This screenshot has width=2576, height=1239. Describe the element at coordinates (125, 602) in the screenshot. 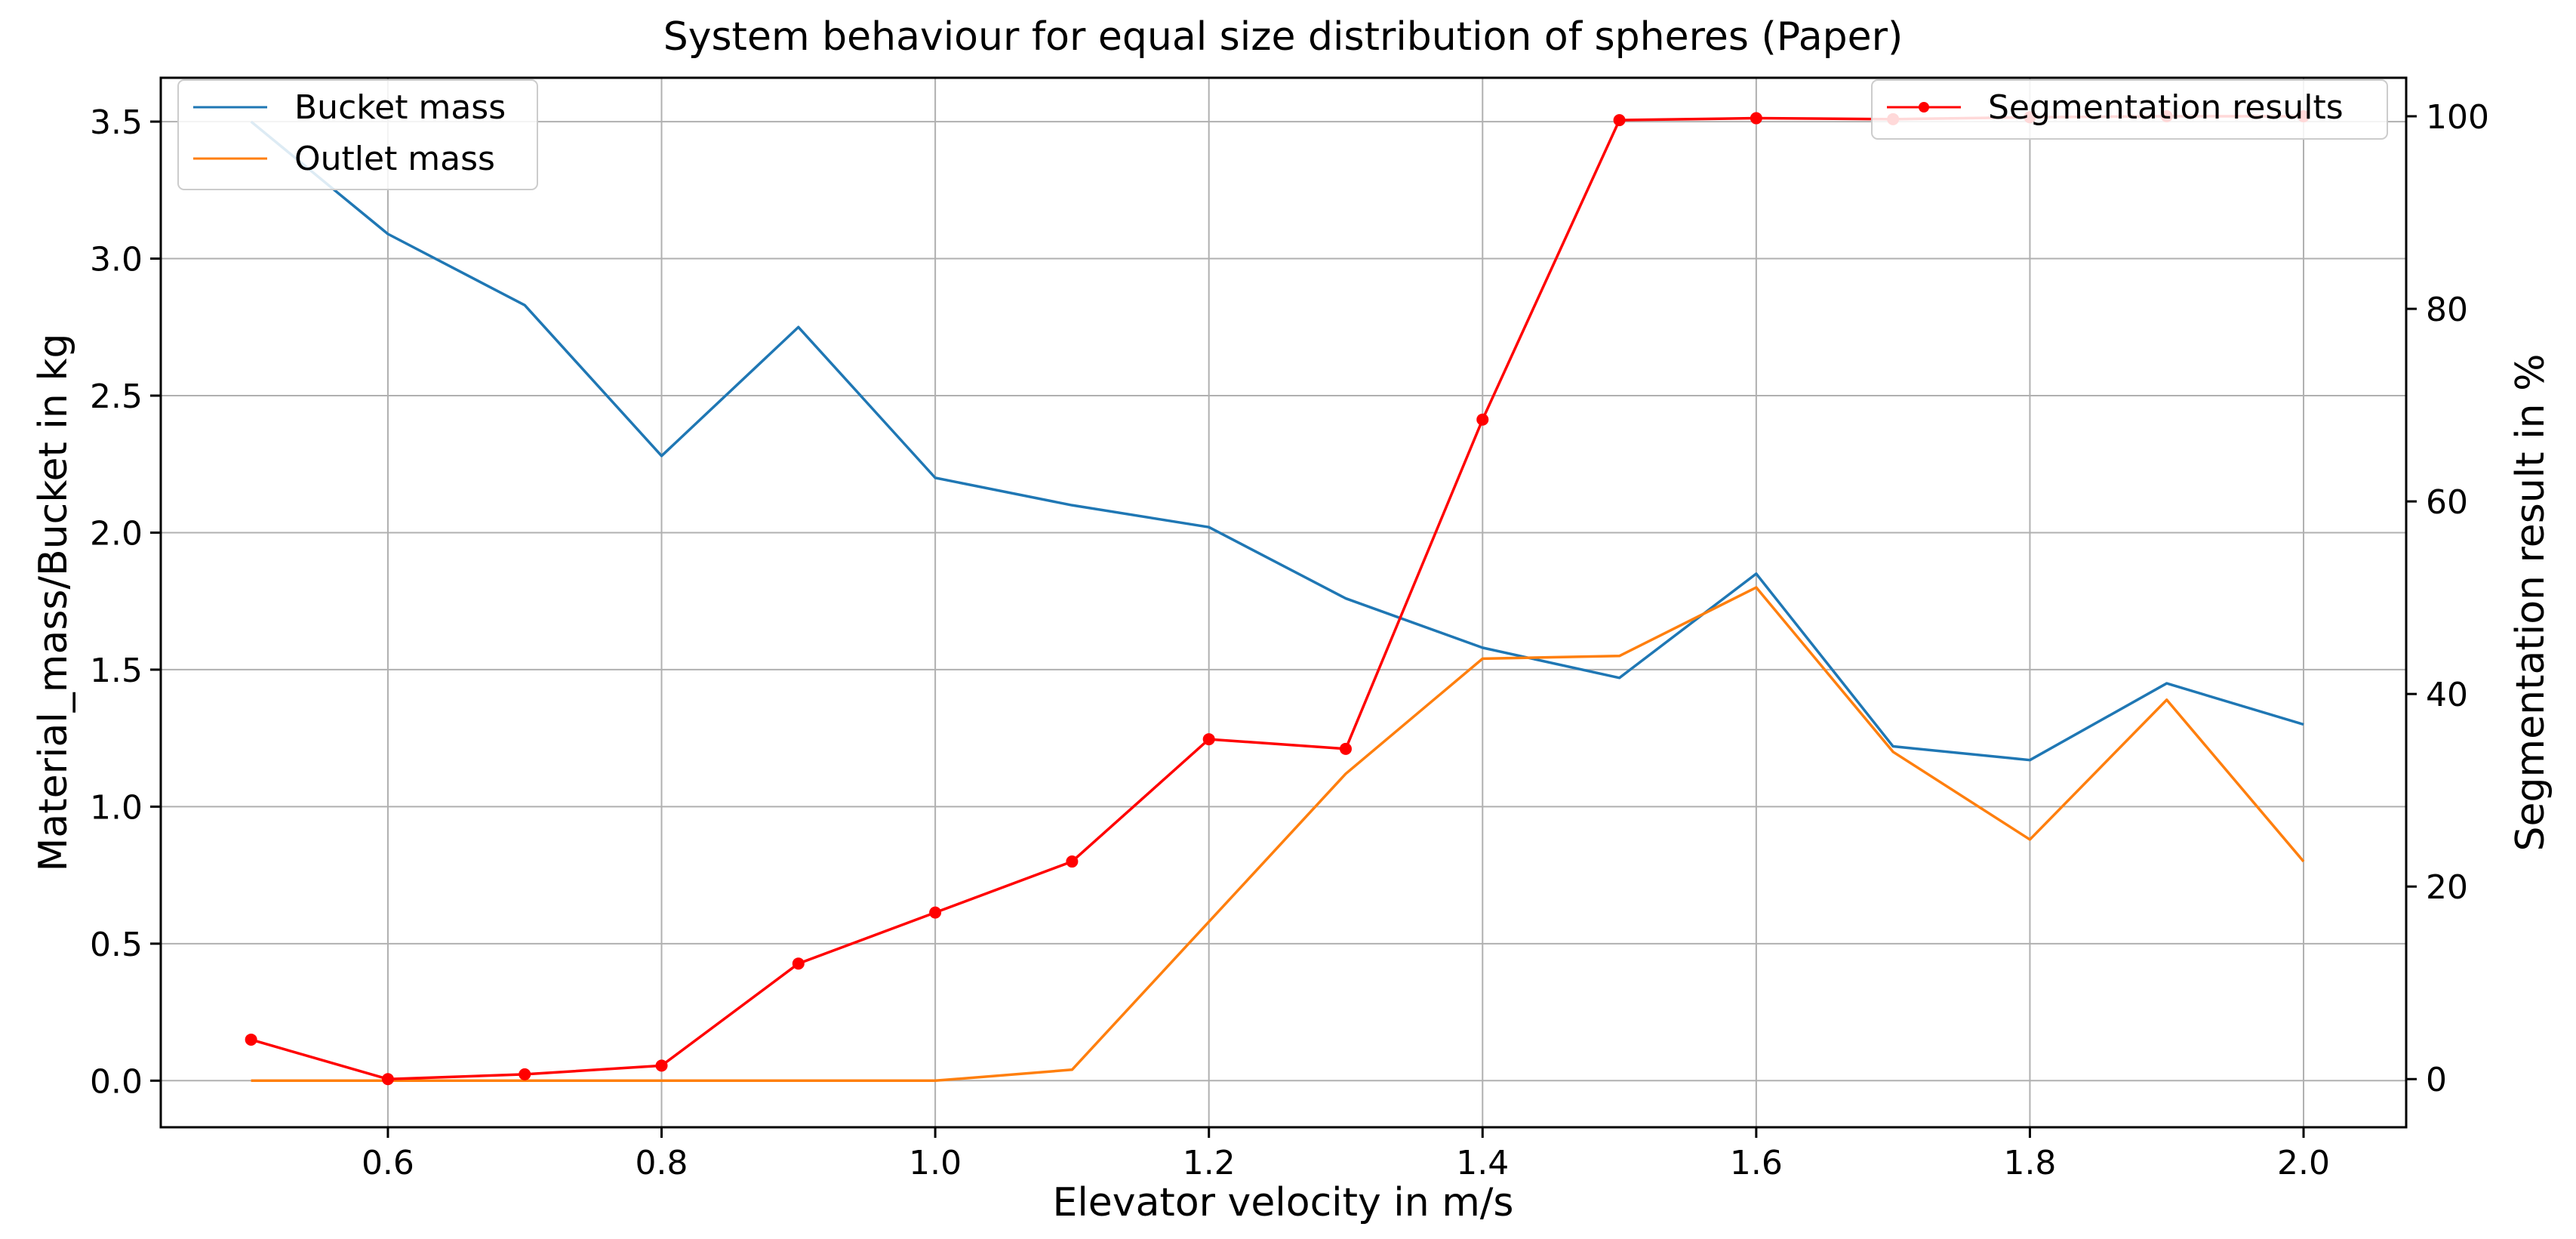

I see `y-axis-left: 0.0 0.5 1.0 1.5 2.0 2.5 3.0 3.5` at that location.